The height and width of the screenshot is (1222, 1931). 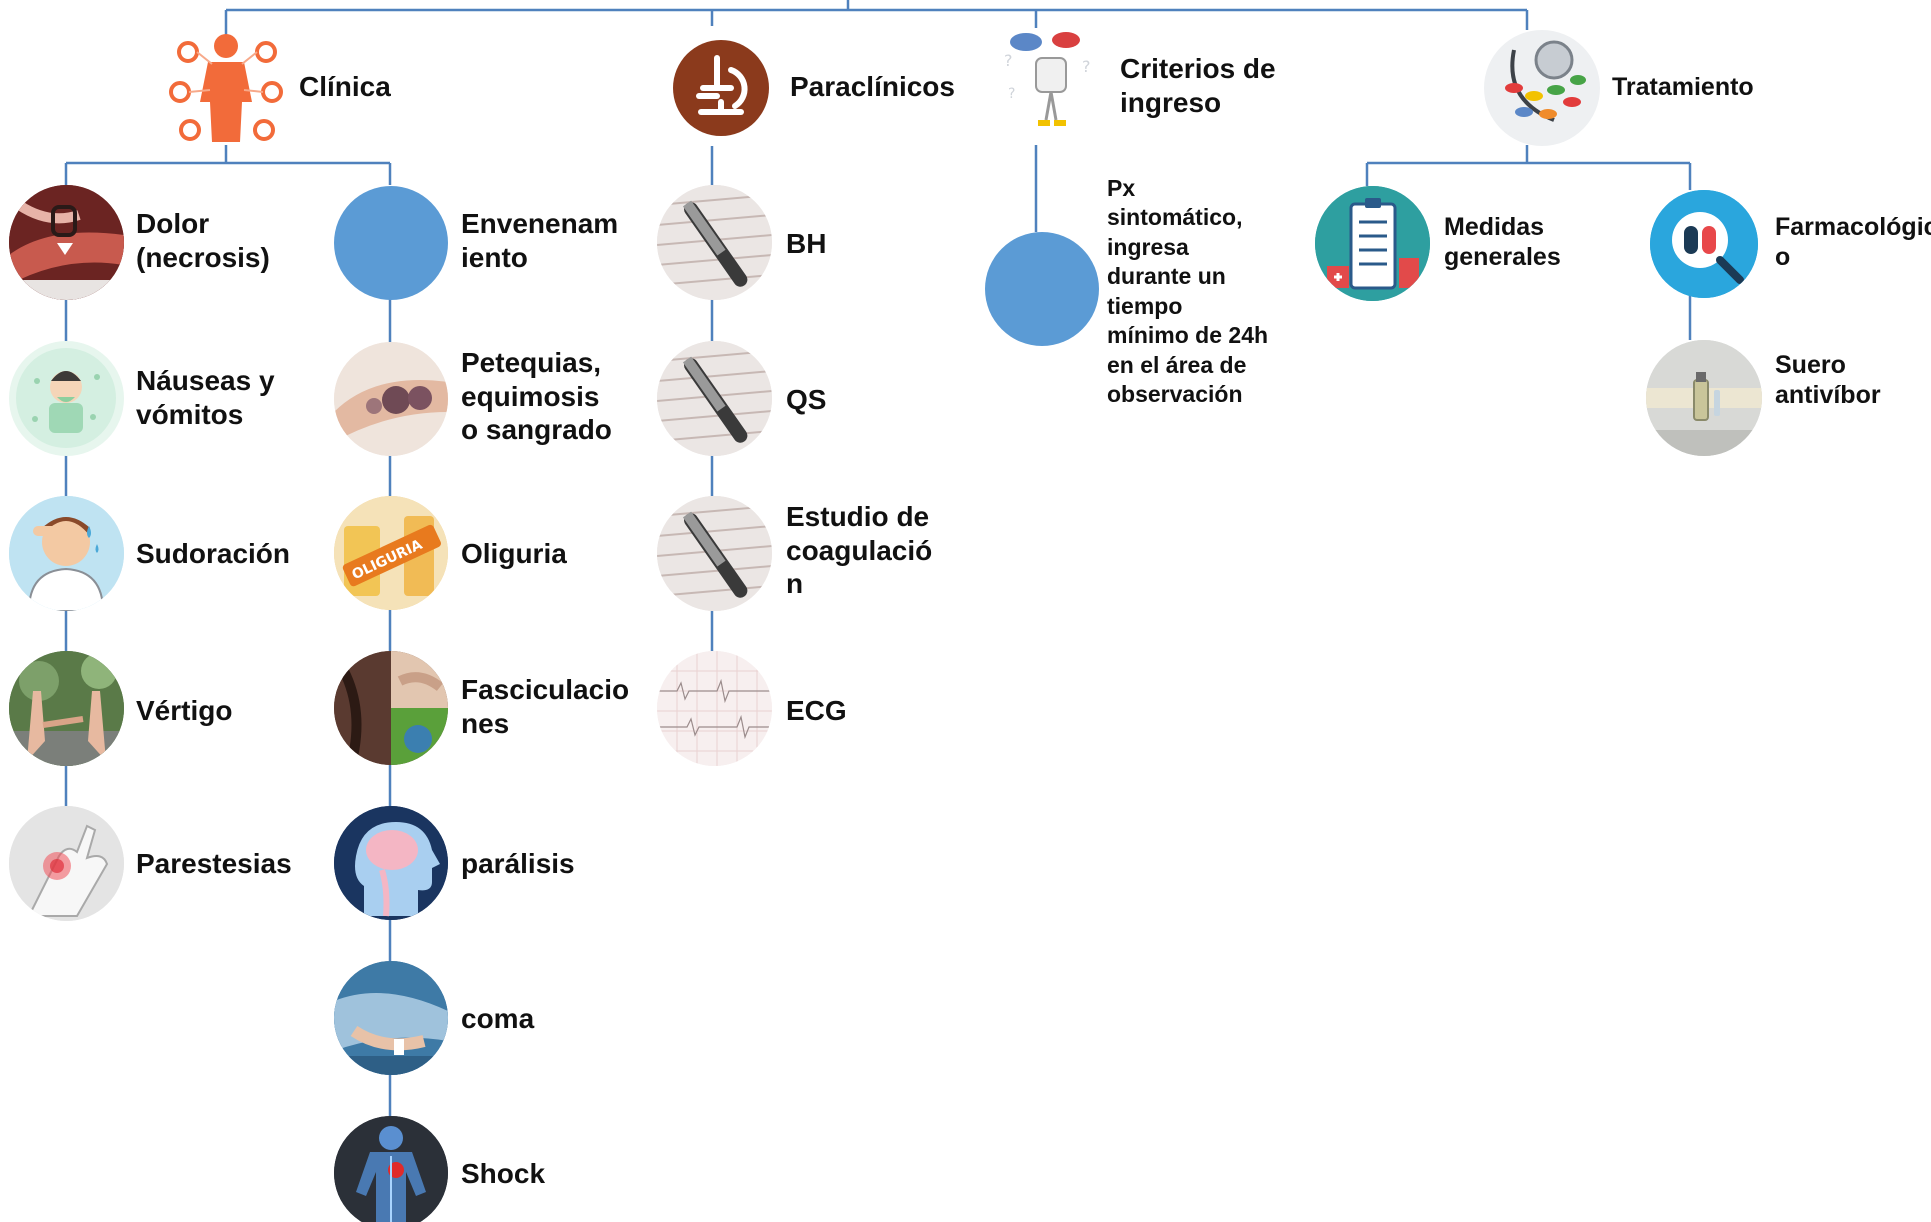 What do you see at coordinates (503, 1173) in the screenshot?
I see `clinica-label-shock: Shock` at bounding box center [503, 1173].